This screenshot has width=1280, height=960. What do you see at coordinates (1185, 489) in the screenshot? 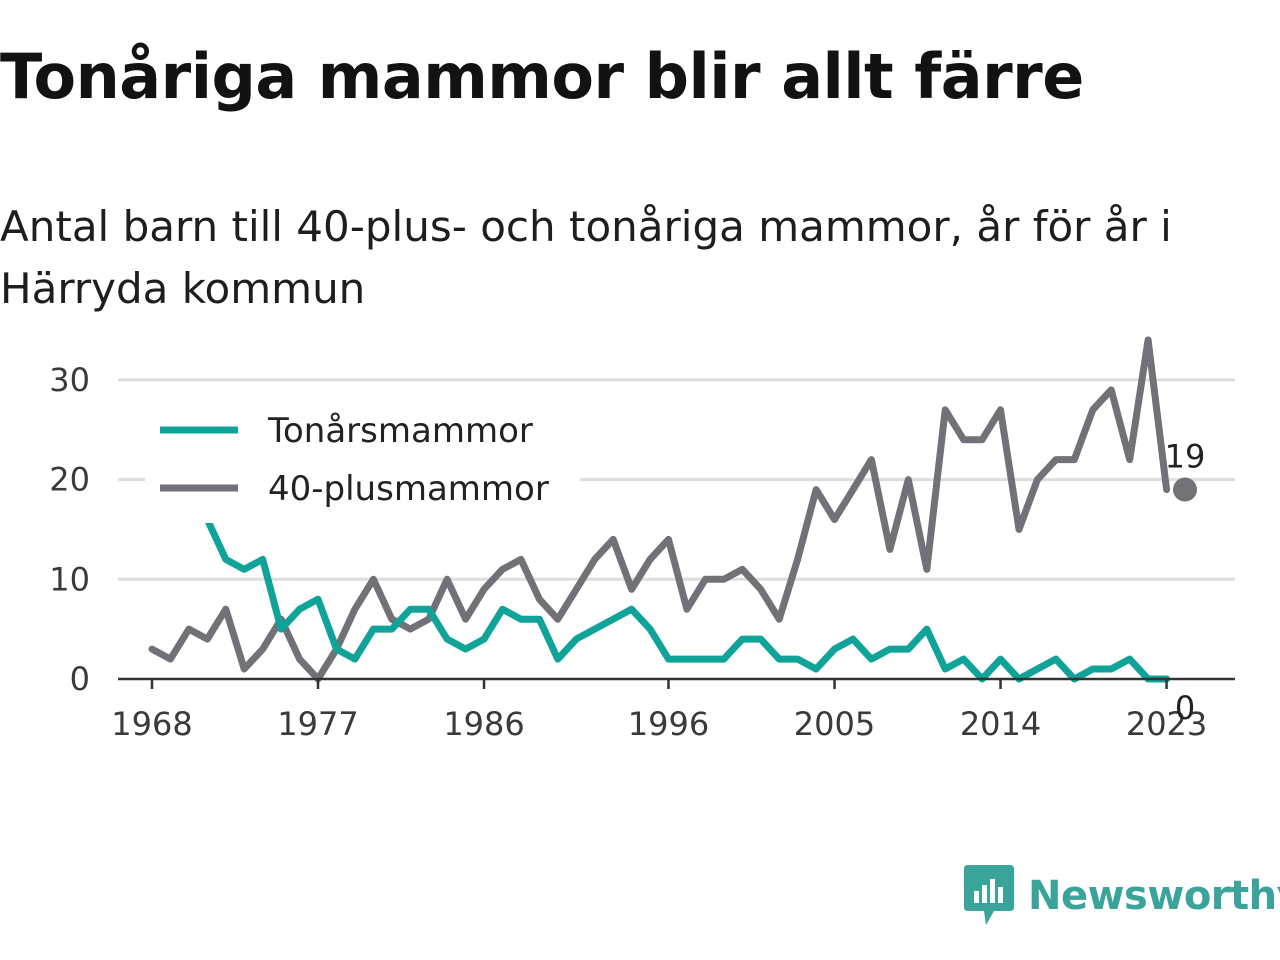
I see `end-point-marker` at bounding box center [1185, 489].